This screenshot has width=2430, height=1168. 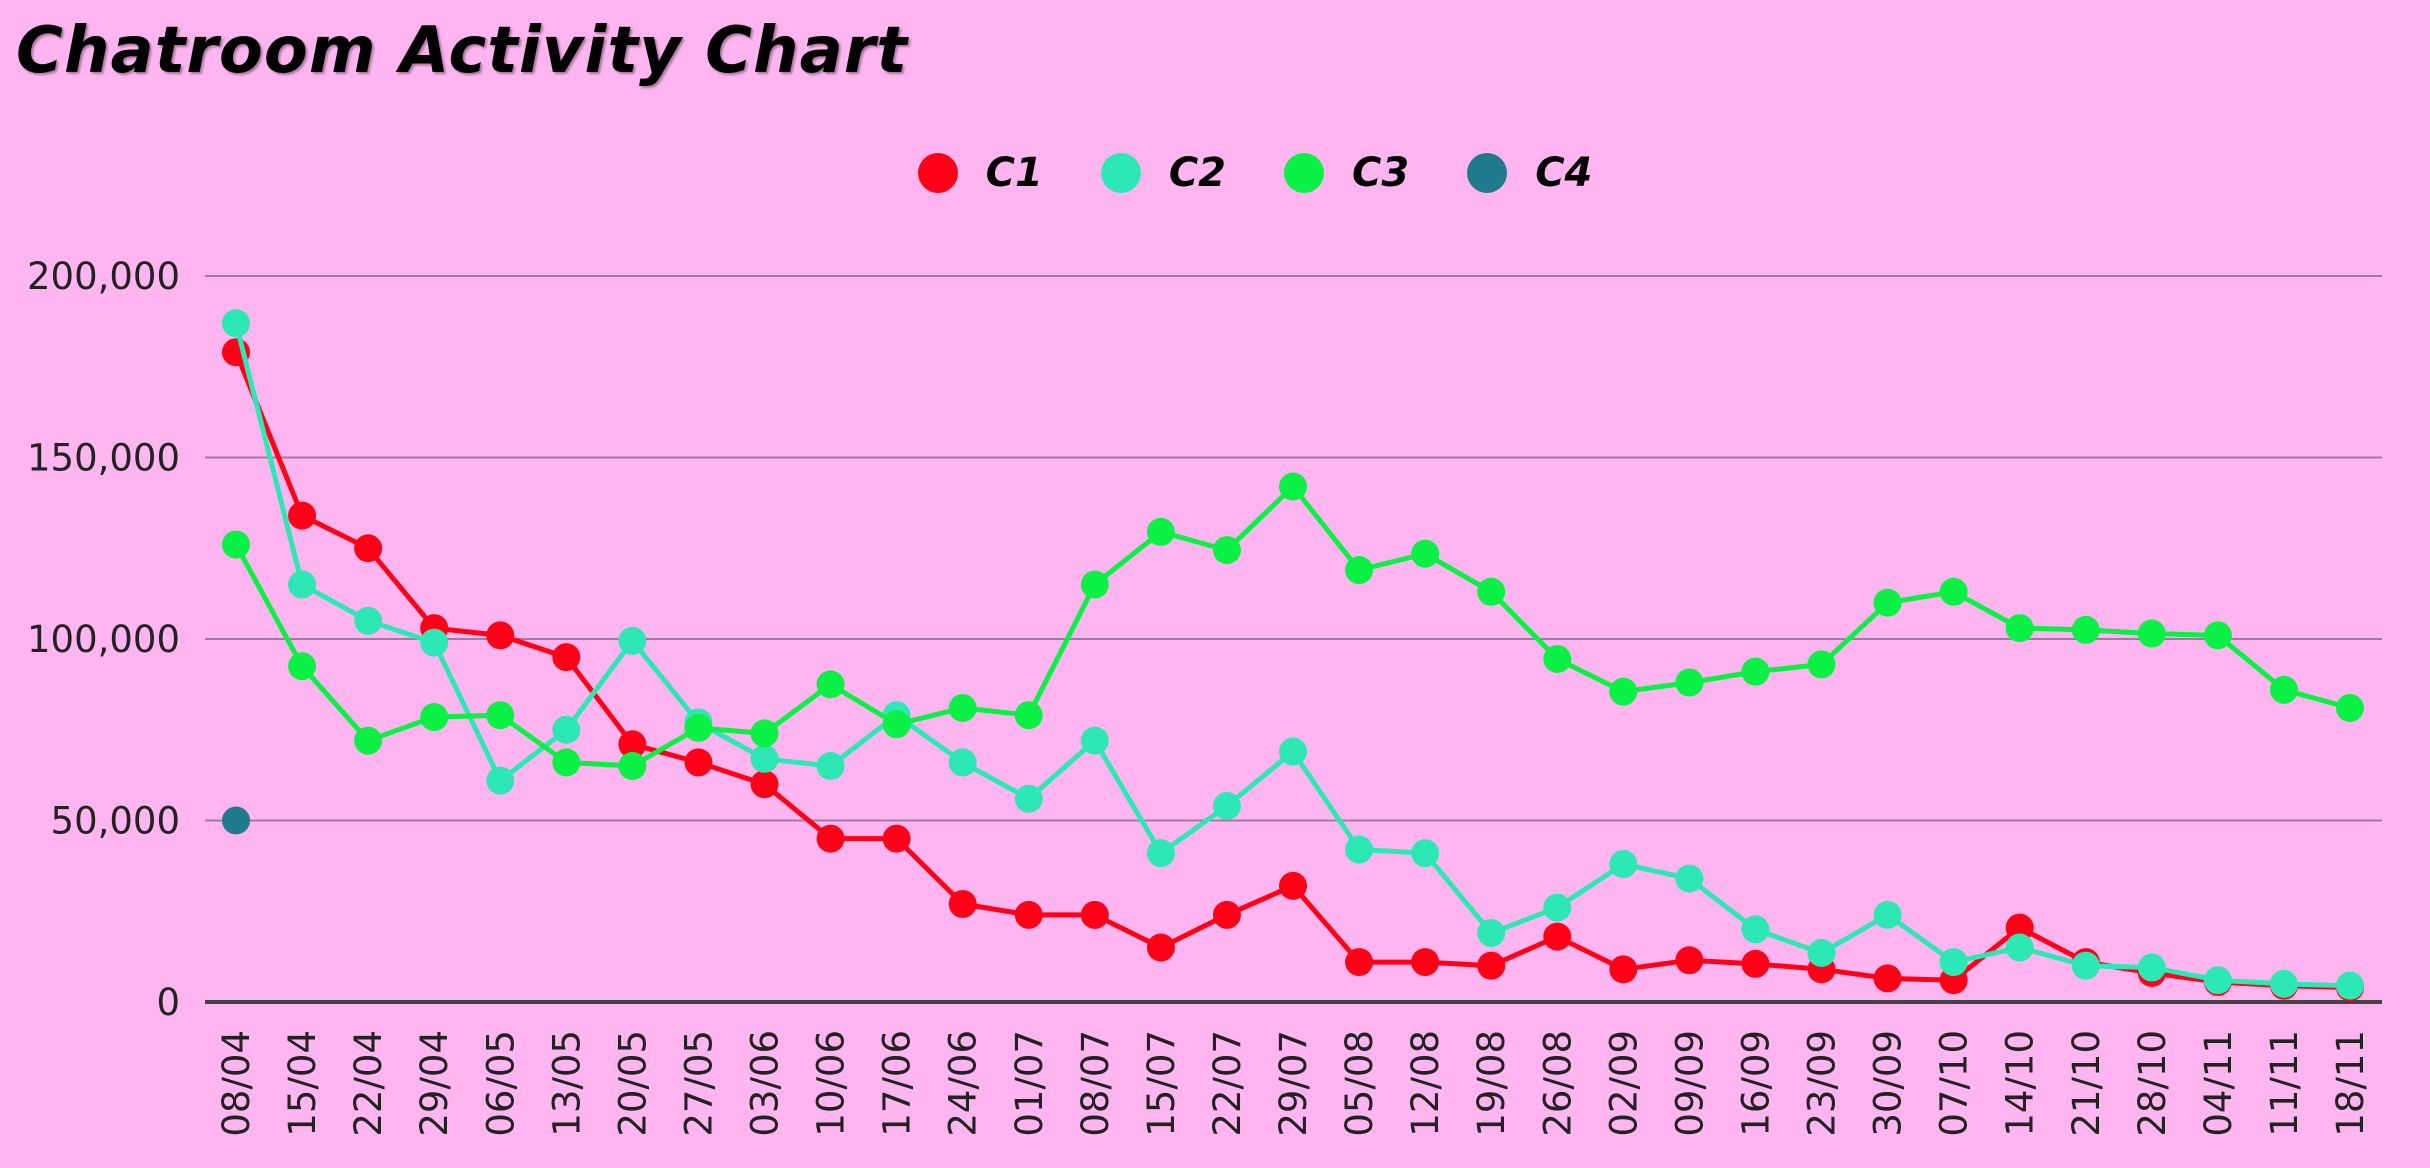 What do you see at coordinates (302, 1083) in the screenshot?
I see `x-tick-label: 15/04` at bounding box center [302, 1083].